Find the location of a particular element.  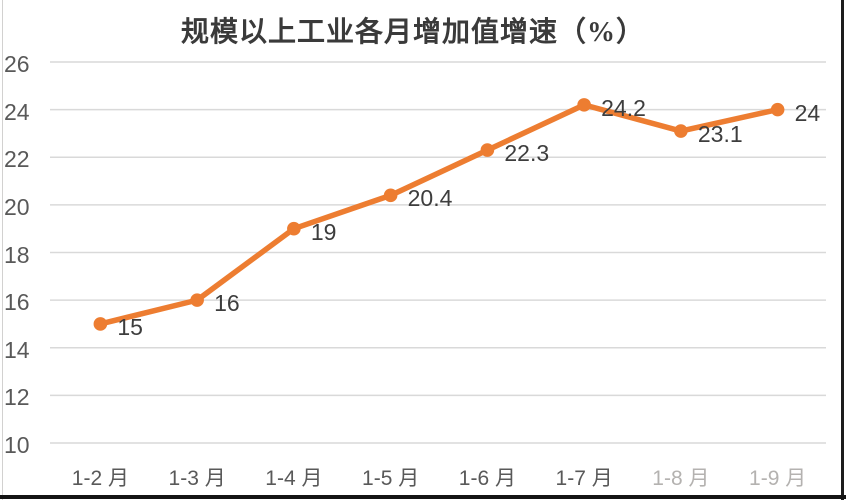

y-axis-tick-label: 10 is located at coordinates (17, 445).